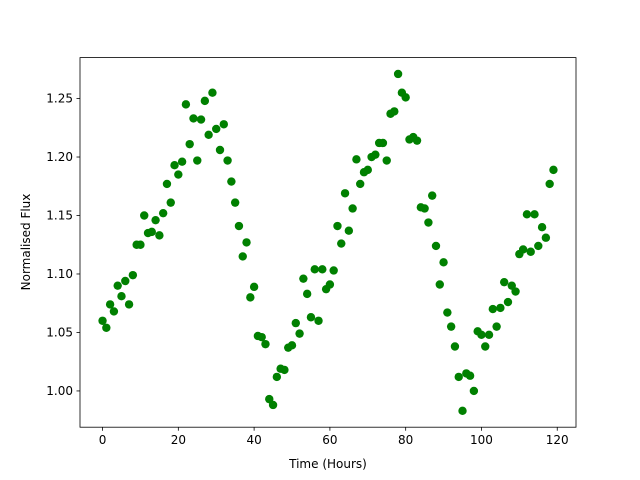  I want to click on x-tick-label: 60, so click(329, 440).